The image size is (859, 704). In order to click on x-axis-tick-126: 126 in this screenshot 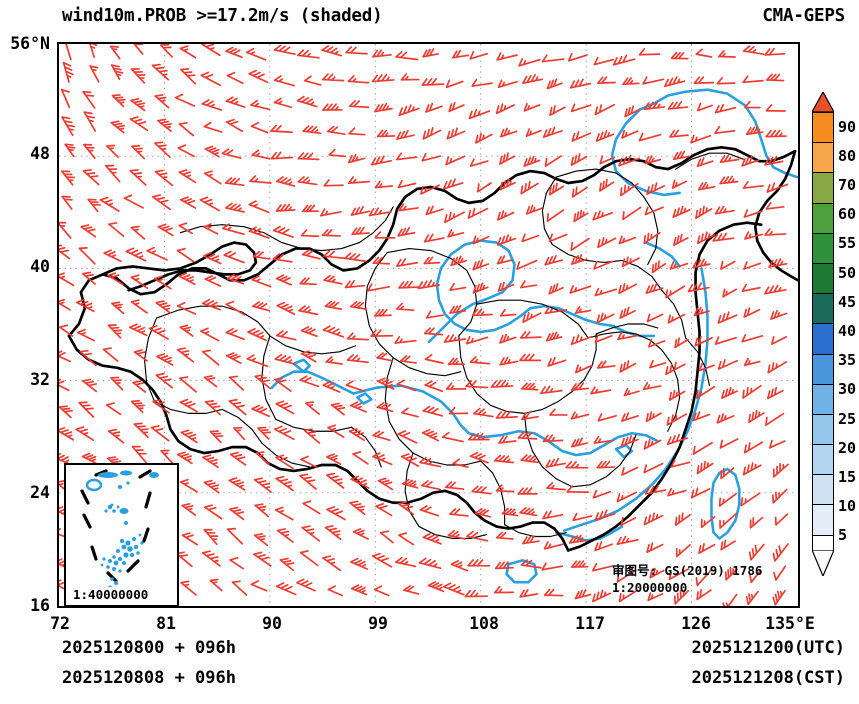, I will do `click(696, 623)`.